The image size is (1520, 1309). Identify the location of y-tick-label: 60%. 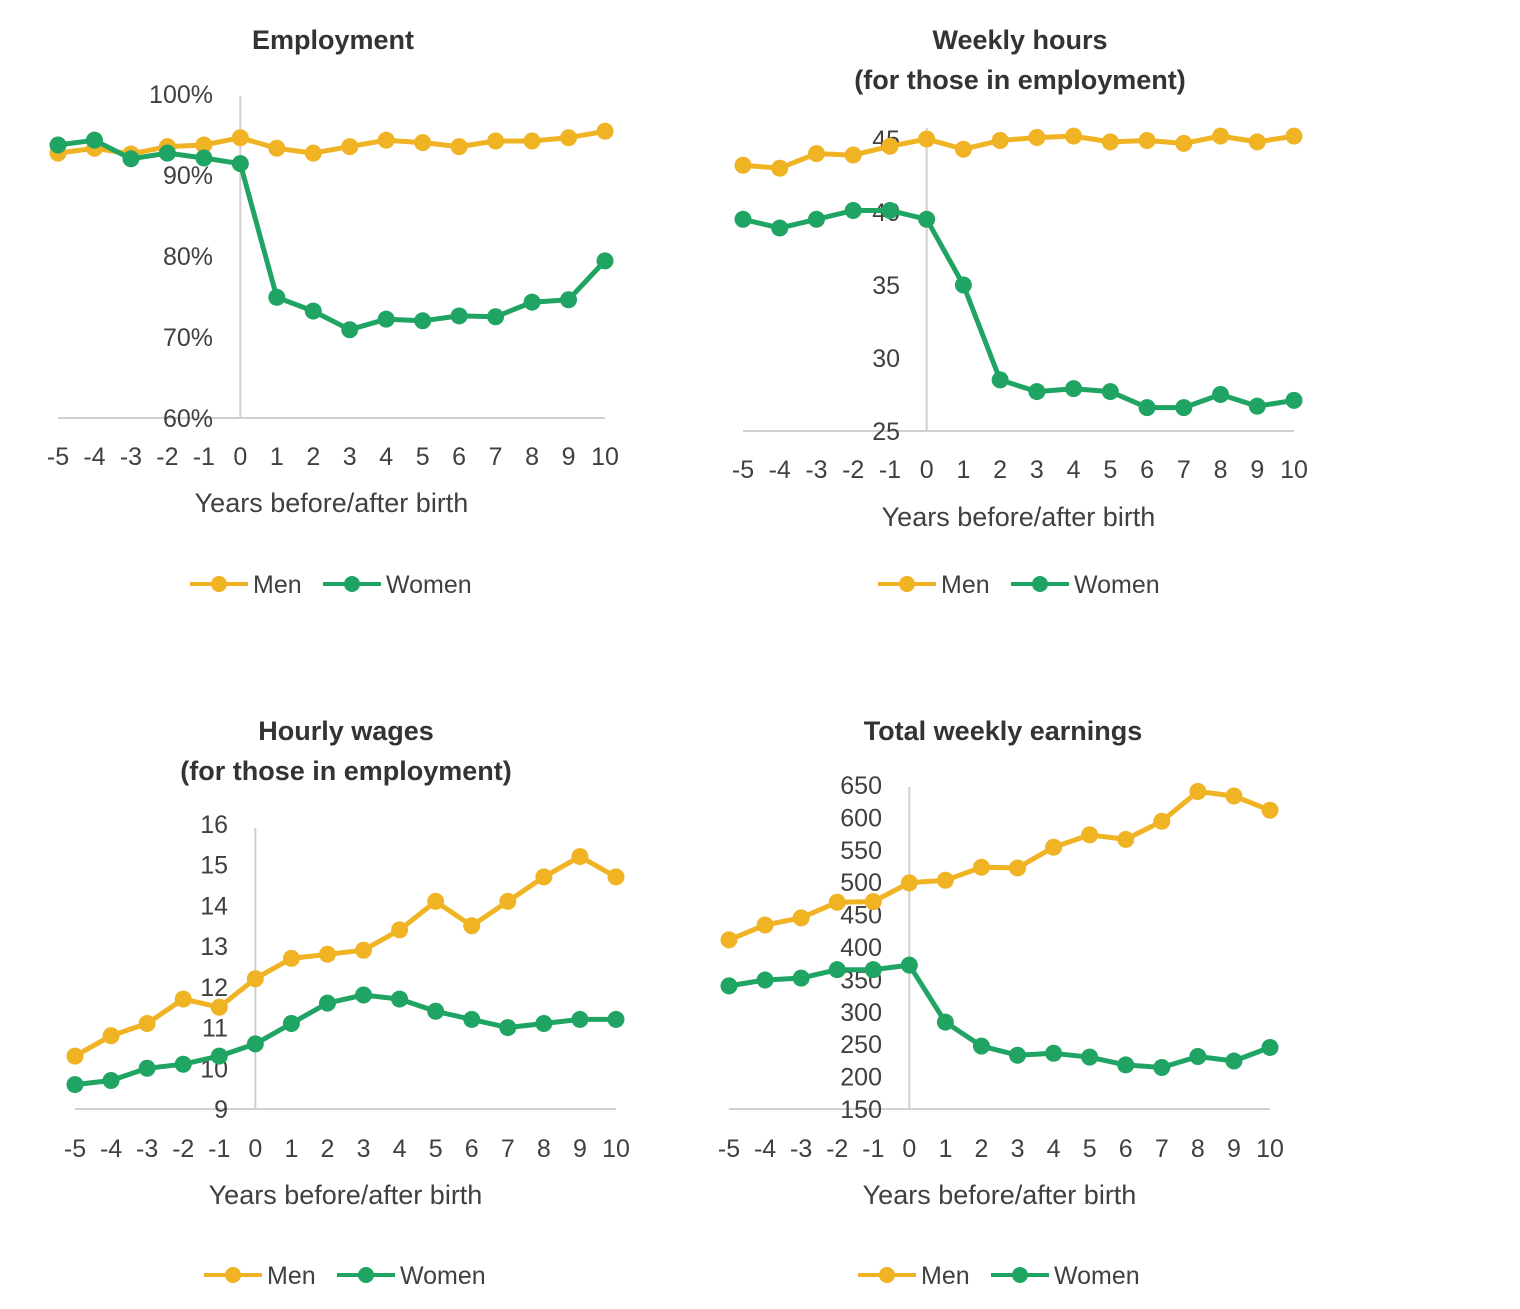
(188, 419).